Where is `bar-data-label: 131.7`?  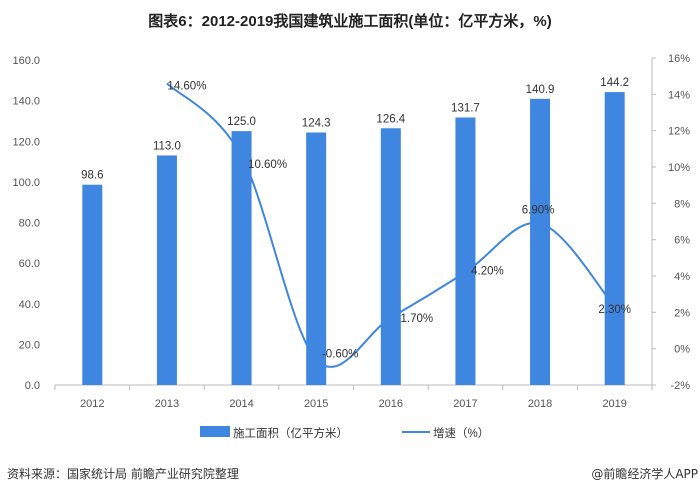 bar-data-label: 131.7 is located at coordinates (465, 108).